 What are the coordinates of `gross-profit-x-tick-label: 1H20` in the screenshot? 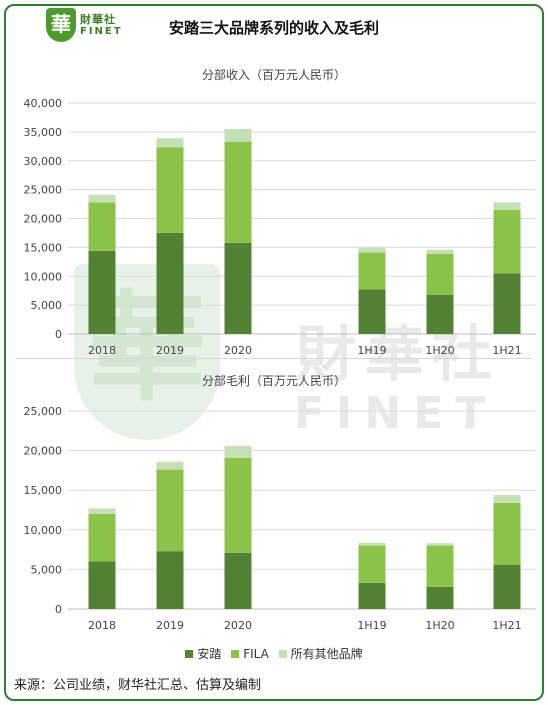 It's located at (439, 625).